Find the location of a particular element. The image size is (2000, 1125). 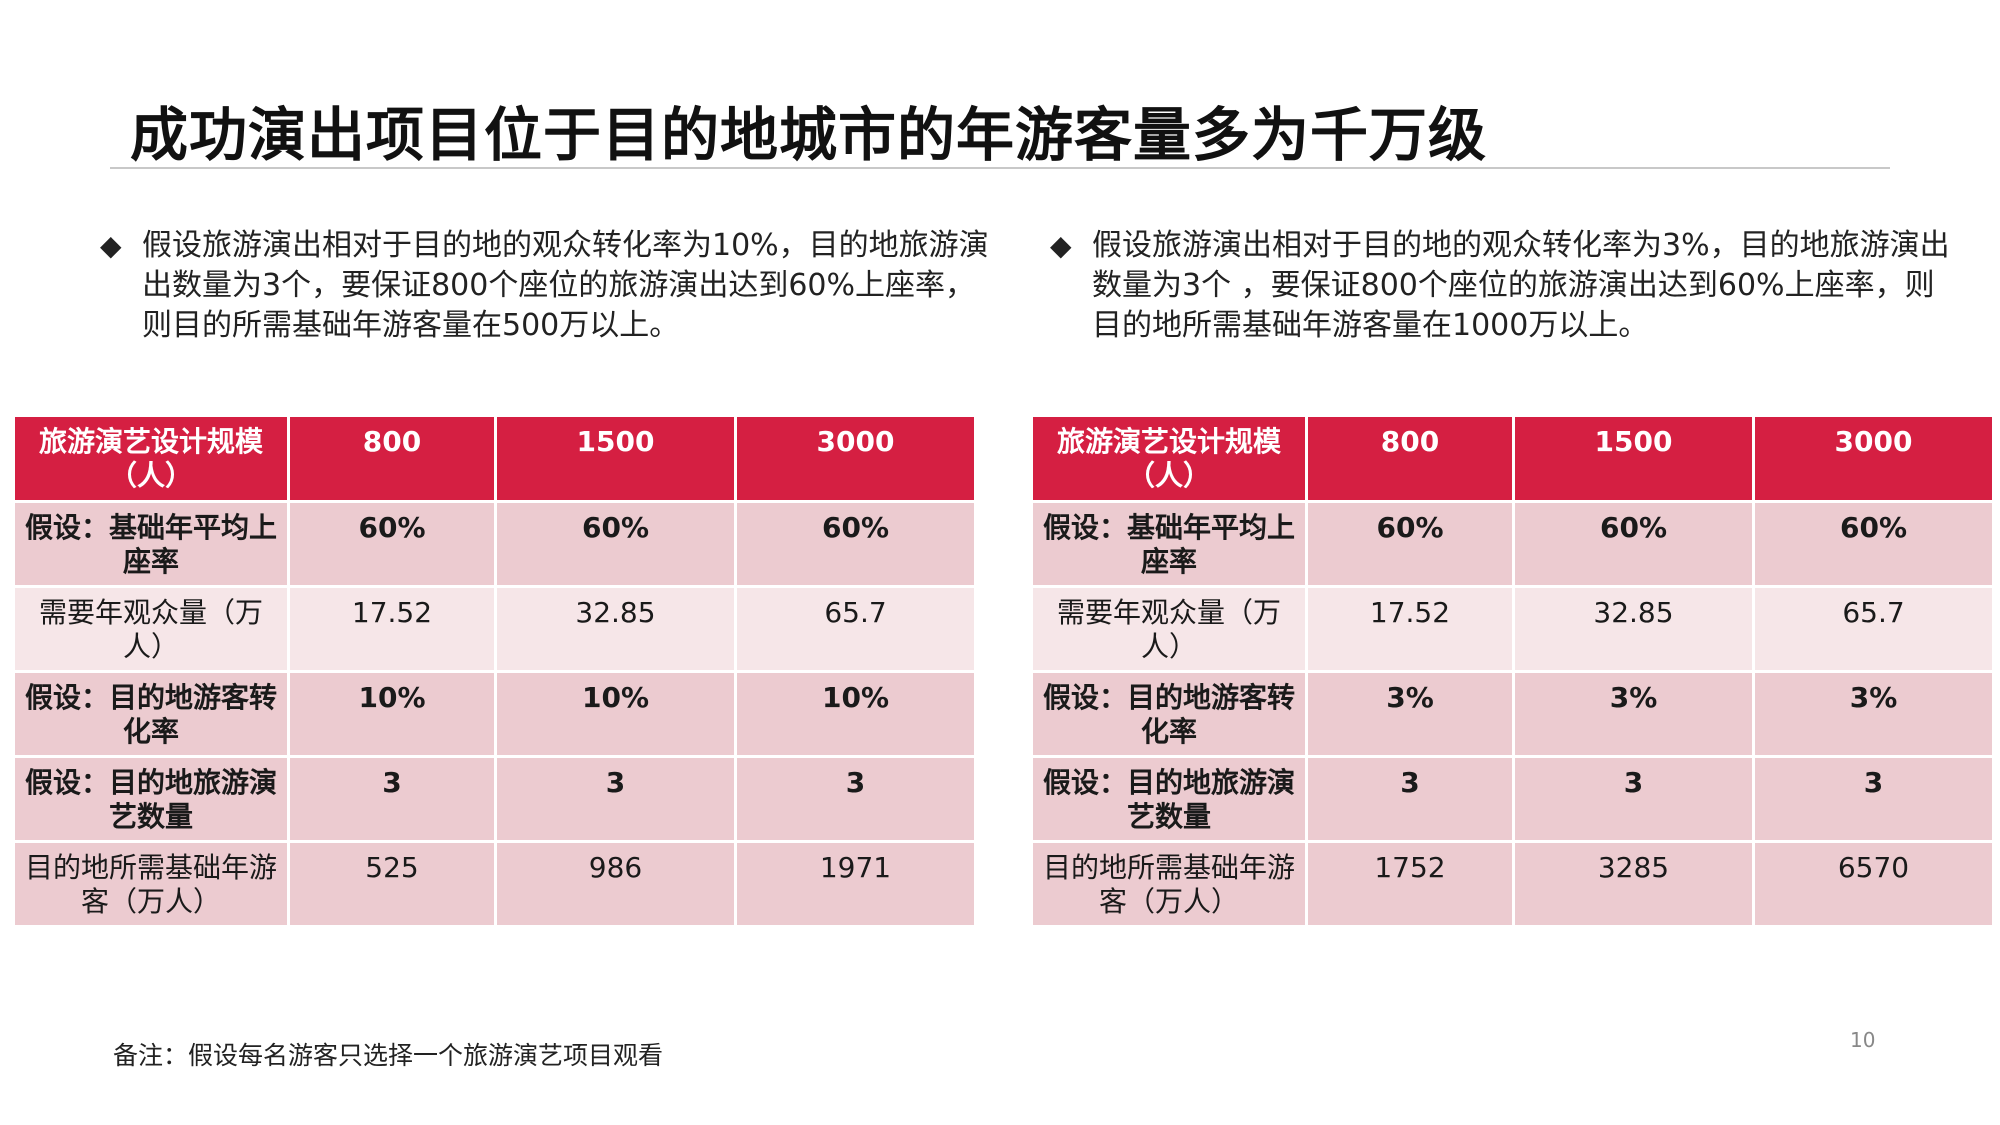

table-row: 假设：目的地游客转化率 10% 10% 10% is located at coordinates (494, 714).